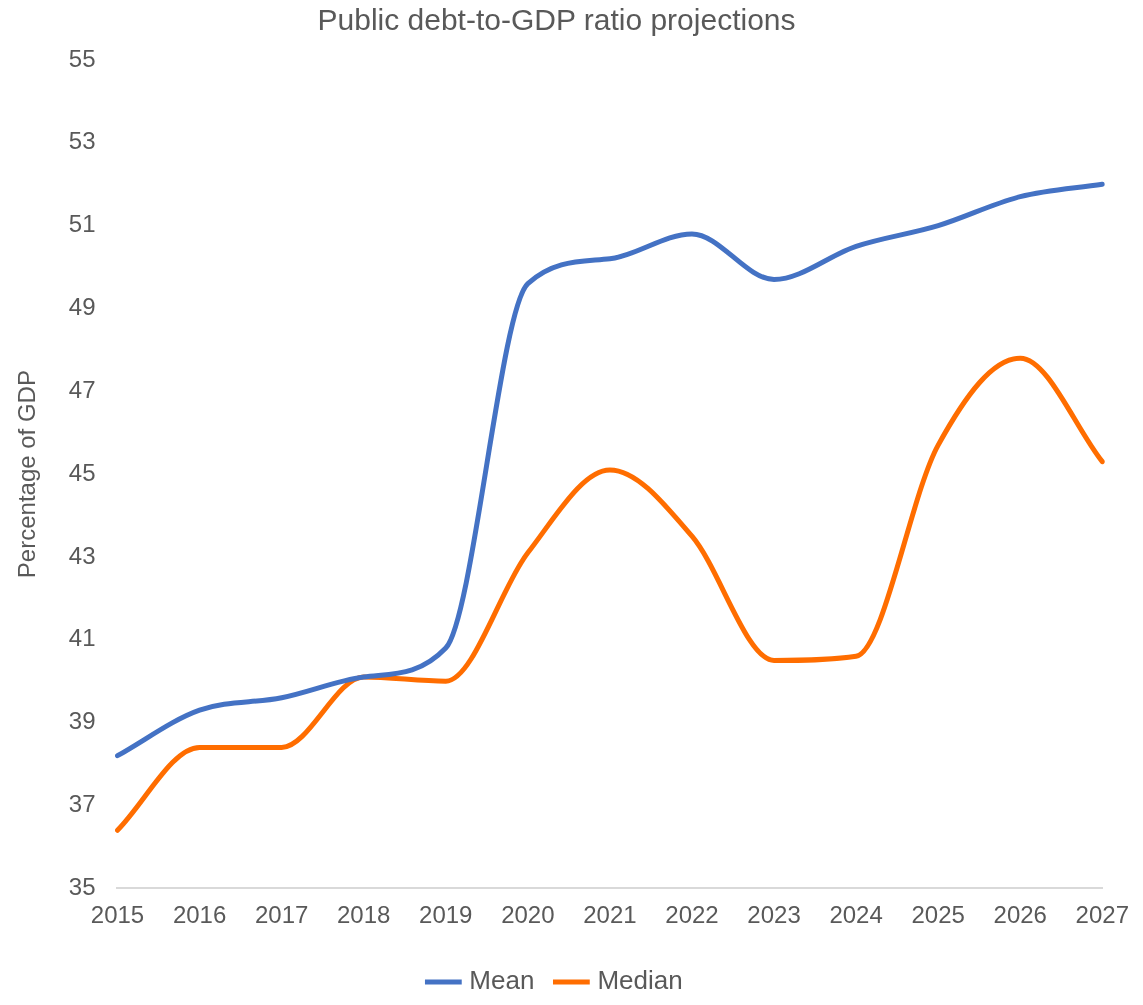 This screenshot has height=1005, width=1143. I want to click on y-tick-label: 35, so click(82, 886).